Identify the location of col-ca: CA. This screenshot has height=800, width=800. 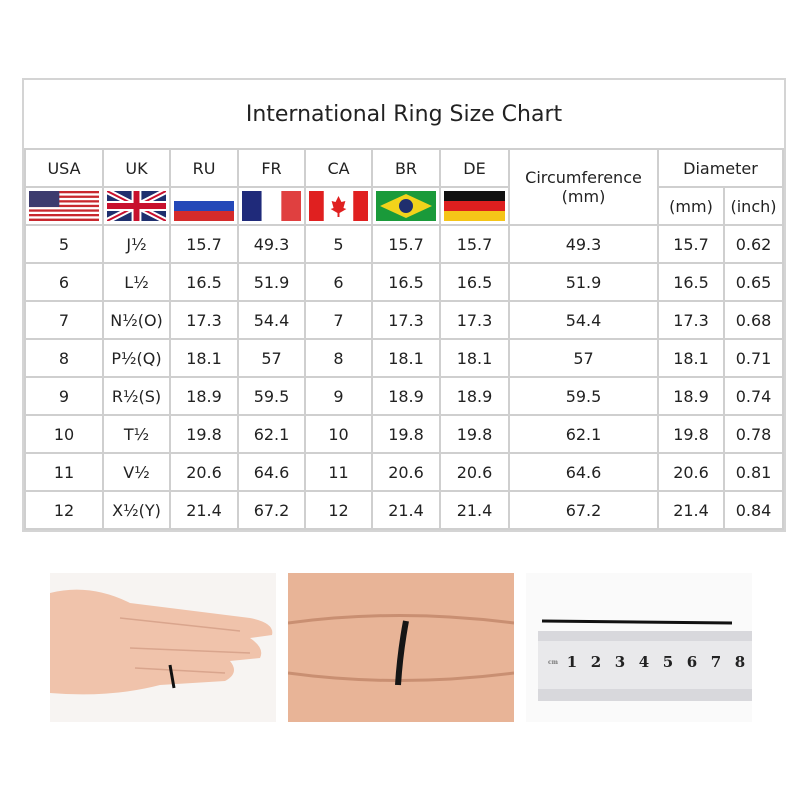
(338, 168).